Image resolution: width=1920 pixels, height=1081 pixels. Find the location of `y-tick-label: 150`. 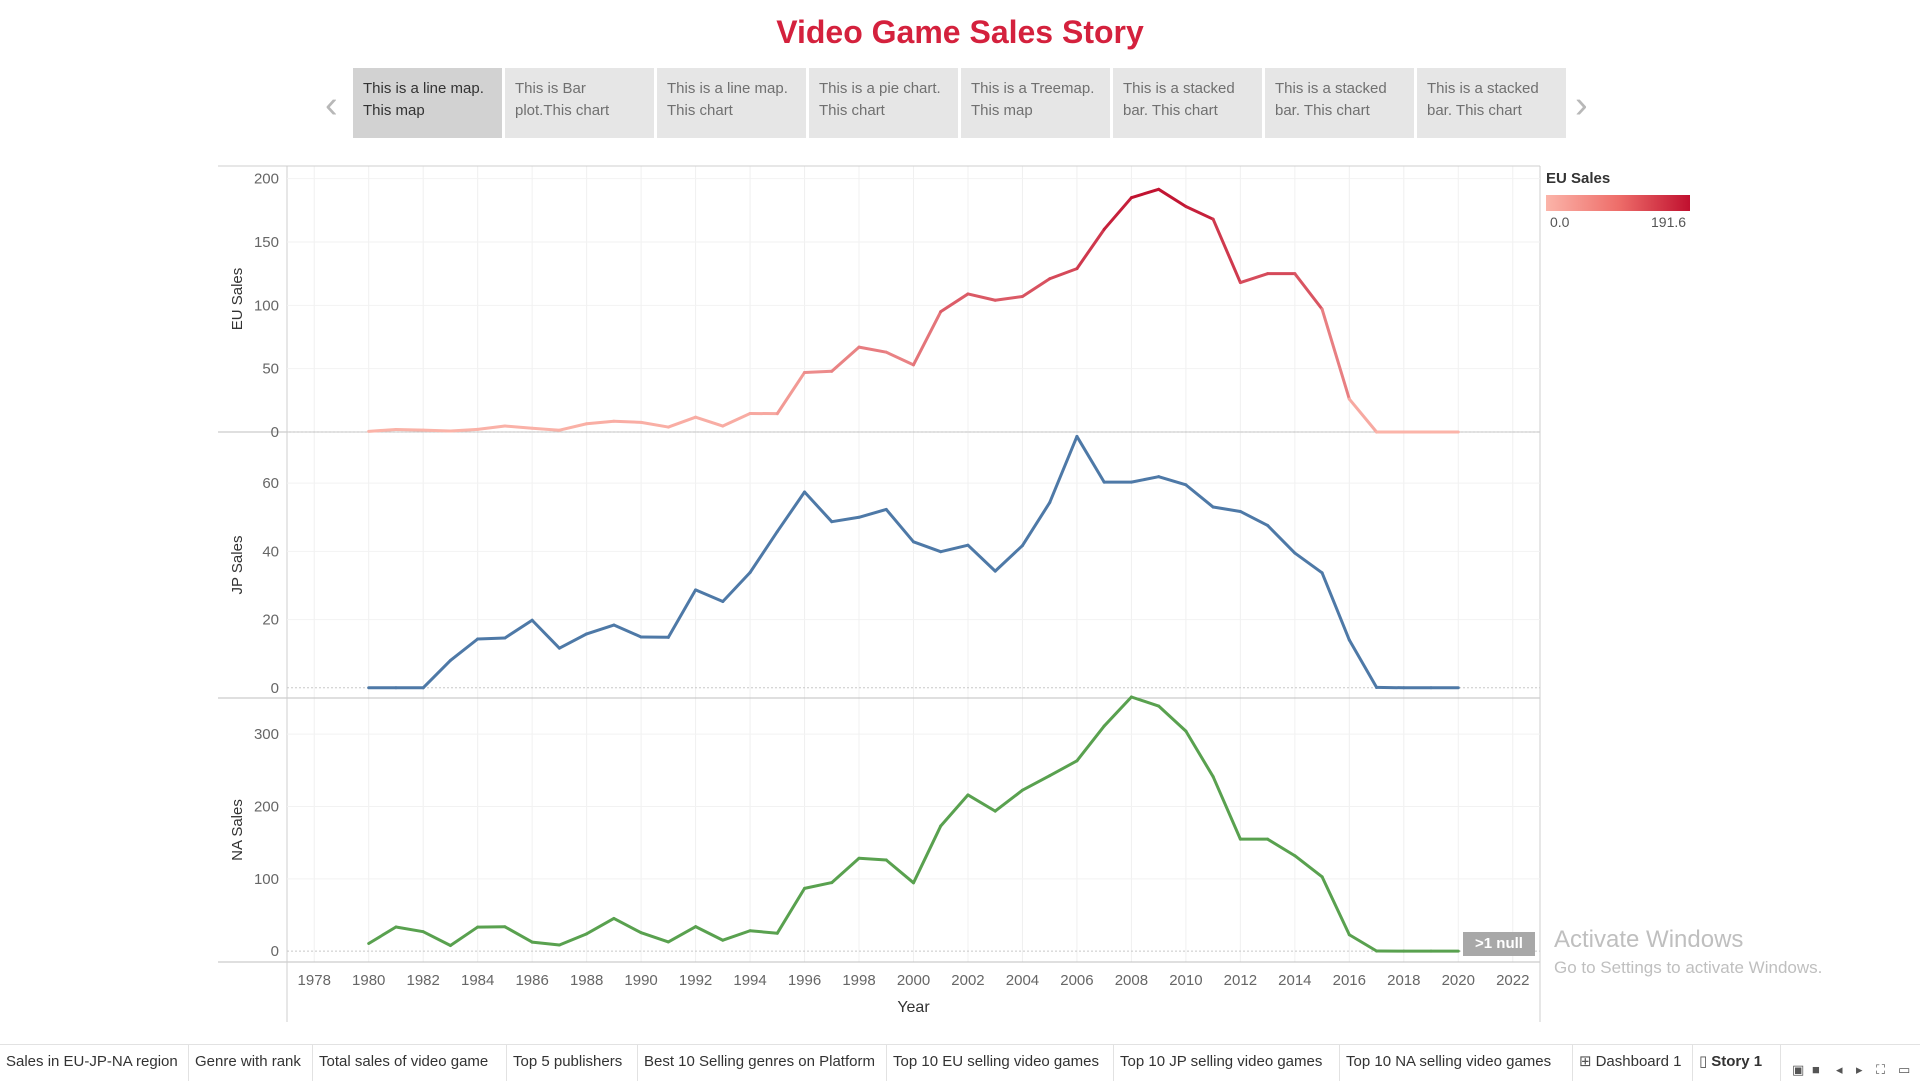

y-tick-label: 150 is located at coordinates (266, 242).